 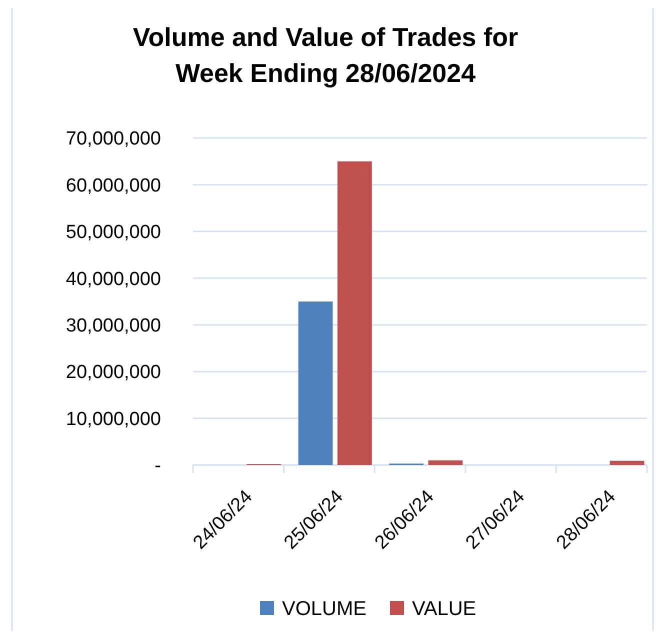 What do you see at coordinates (113, 233) in the screenshot?
I see `y-tick-label: 50,000,000` at bounding box center [113, 233].